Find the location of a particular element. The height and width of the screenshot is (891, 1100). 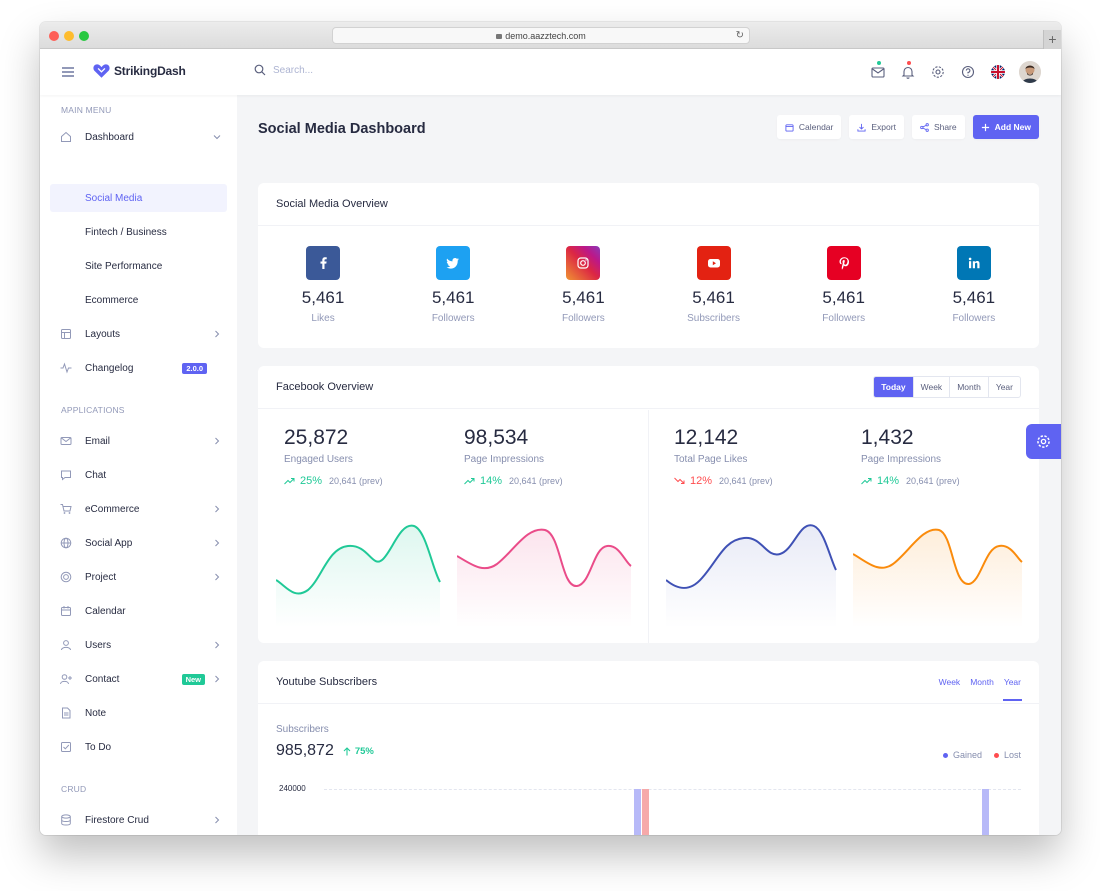

period-today: Today is located at coordinates (893, 387).